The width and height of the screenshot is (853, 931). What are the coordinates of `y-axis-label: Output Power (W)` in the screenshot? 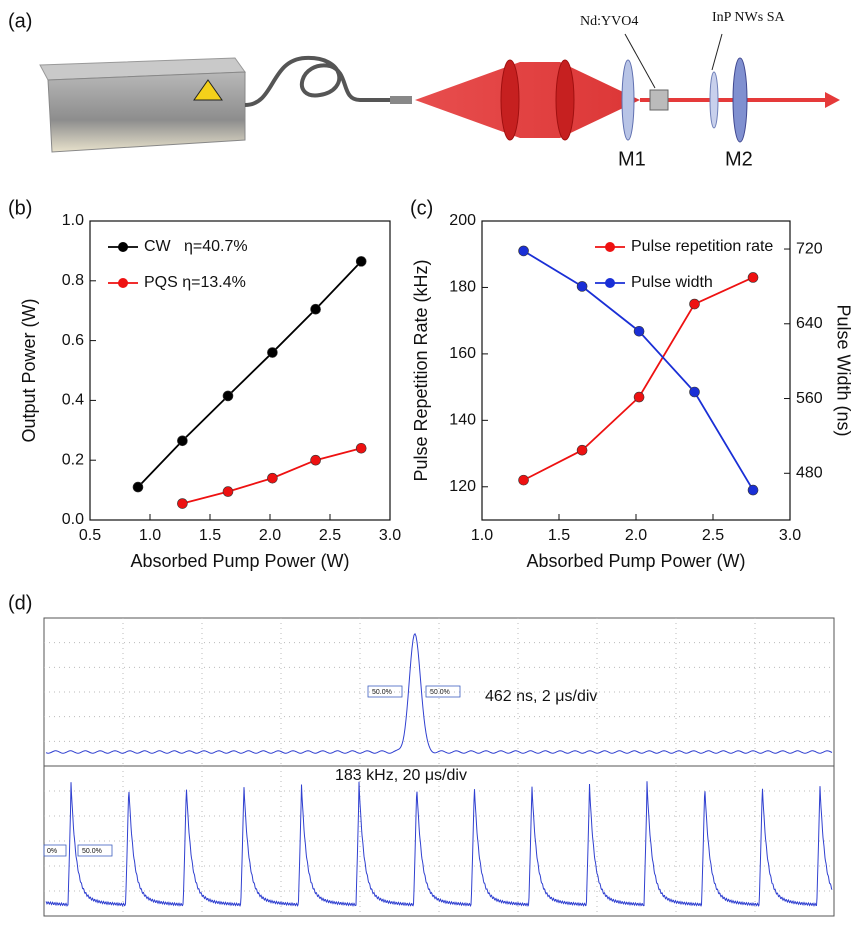 It's located at (29, 370).